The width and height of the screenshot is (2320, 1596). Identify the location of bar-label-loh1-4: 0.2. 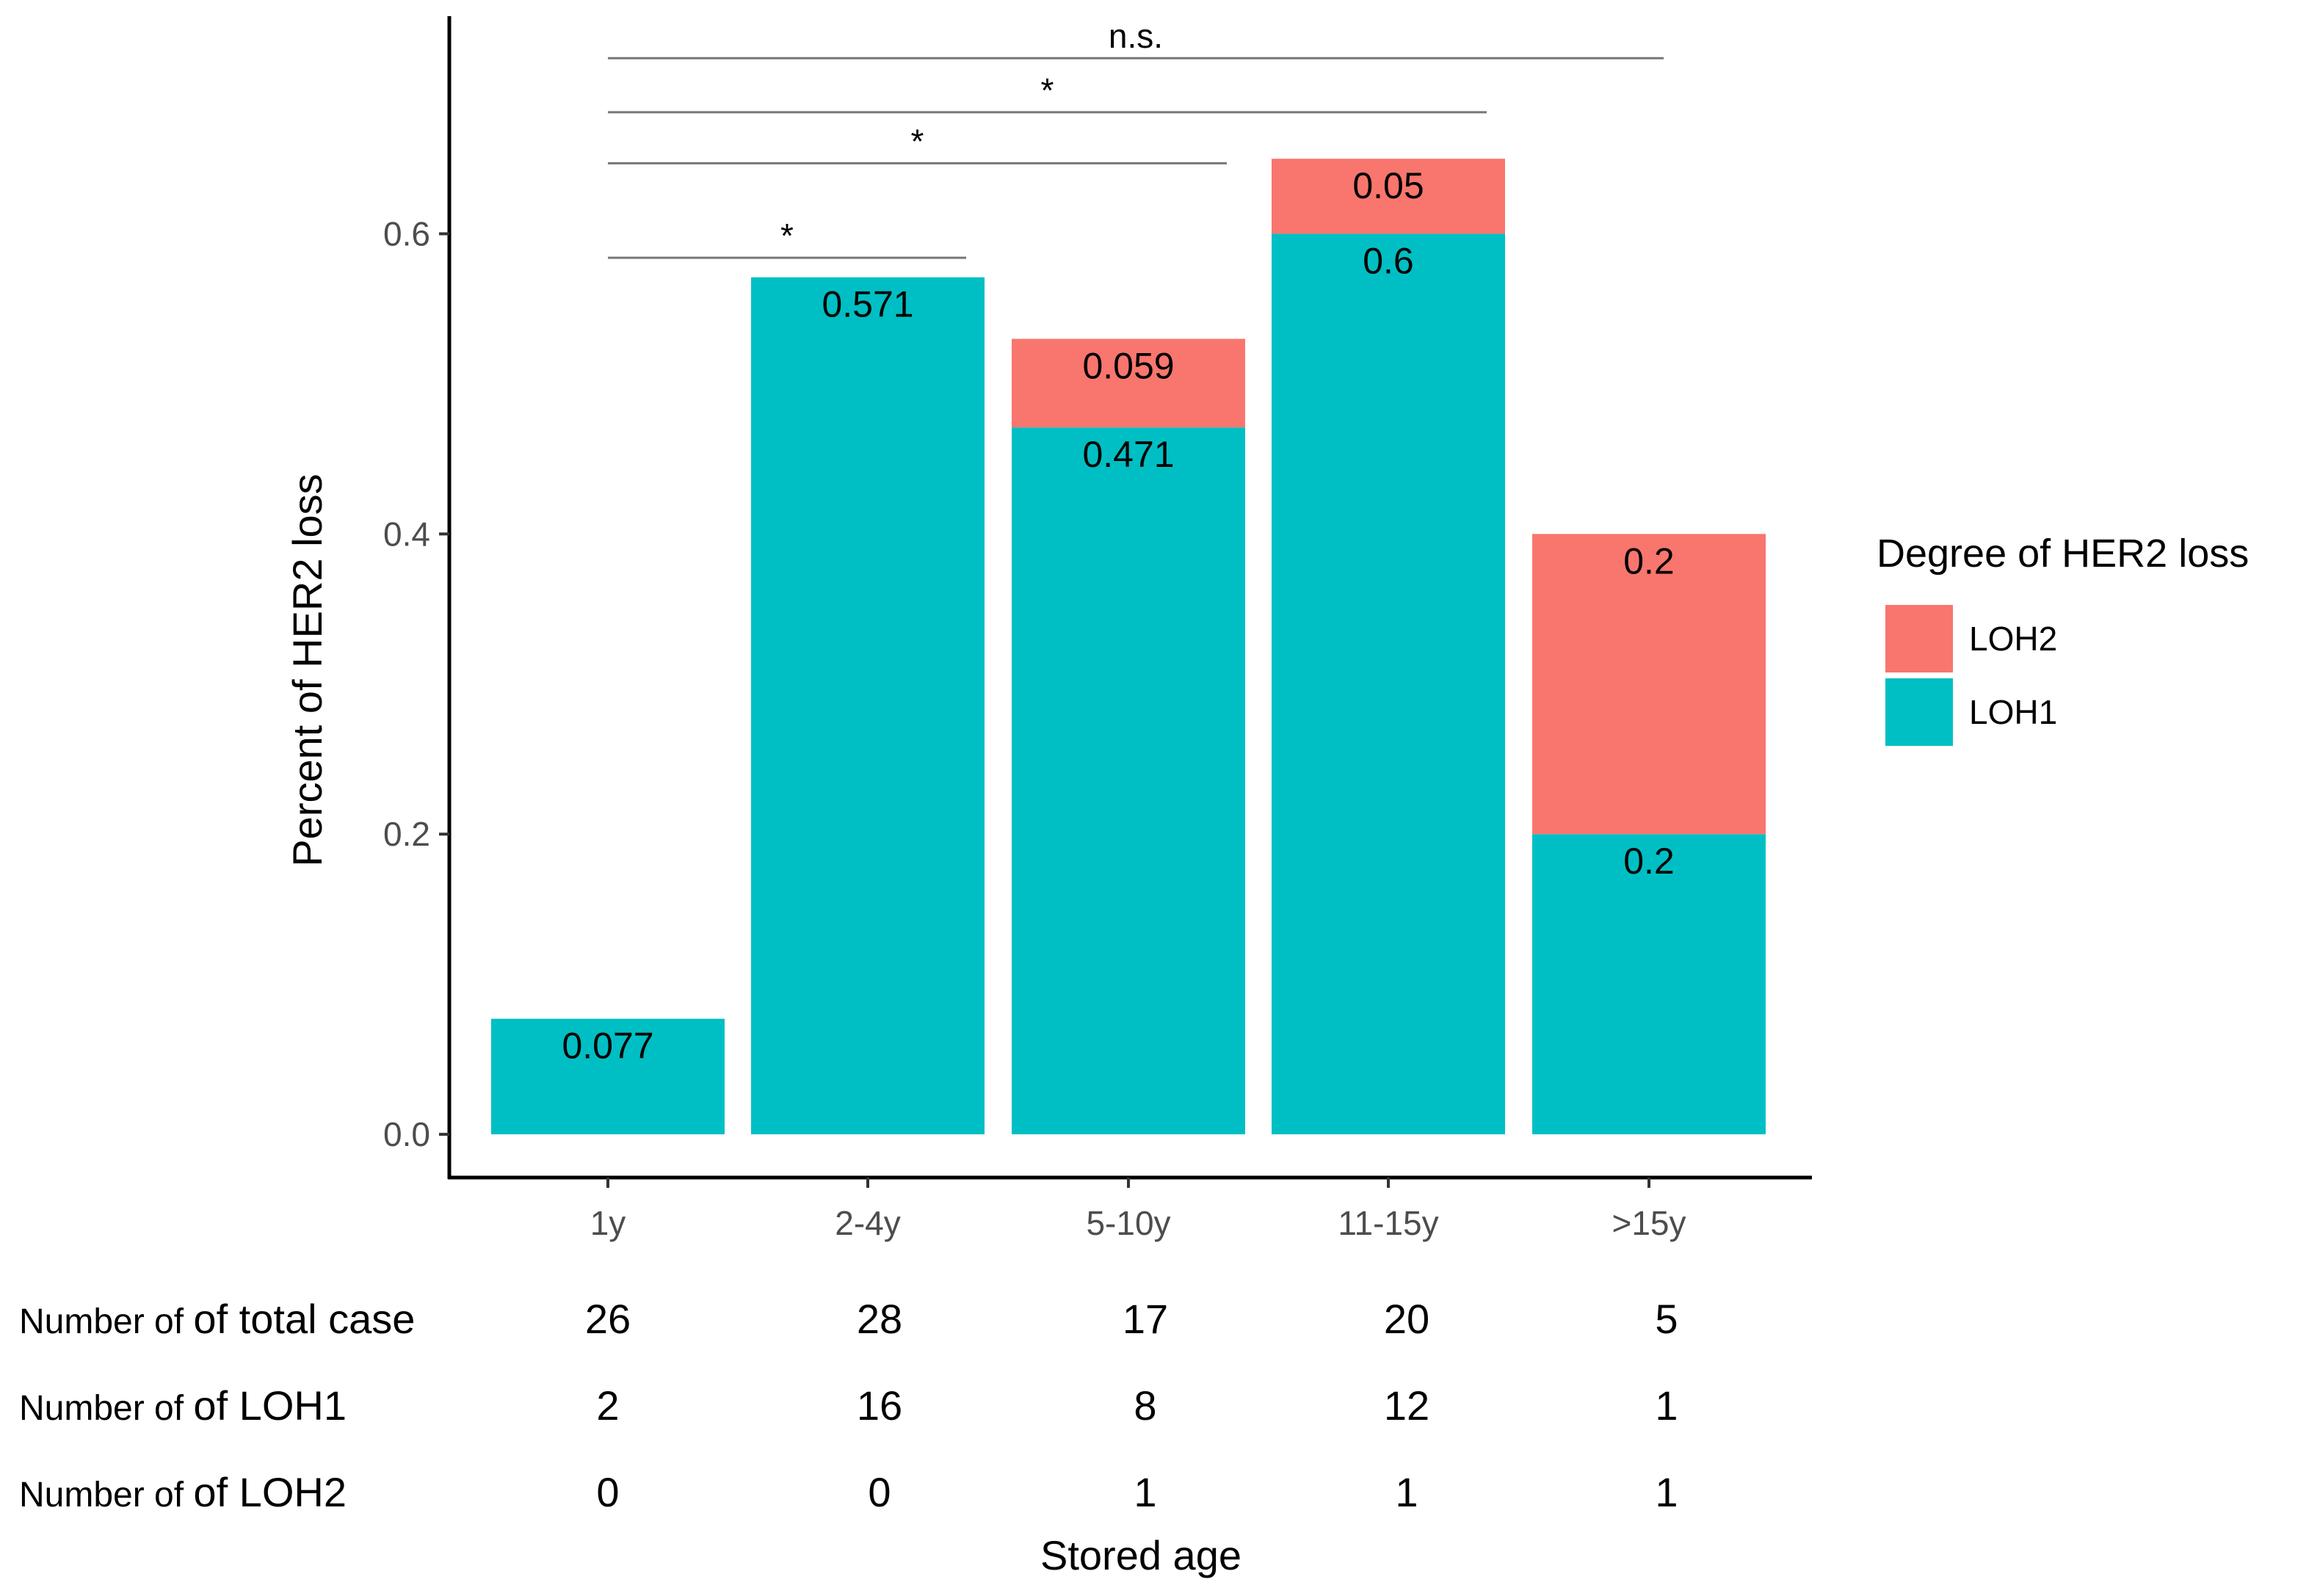
(1649, 862).